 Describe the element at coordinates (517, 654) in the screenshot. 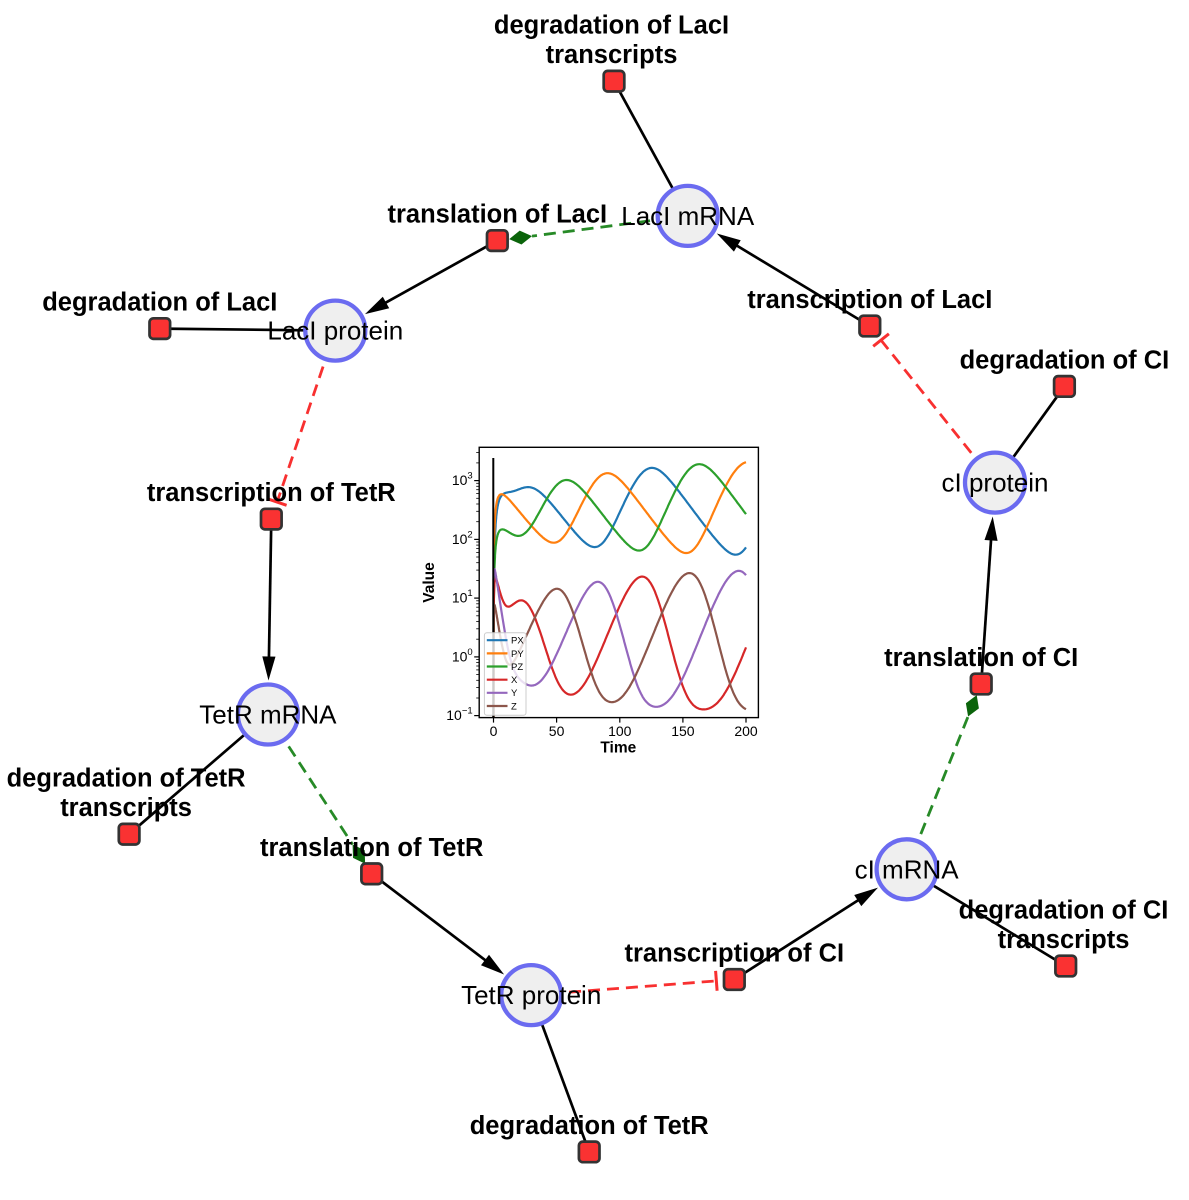

I see `svg-text: PY` at that location.